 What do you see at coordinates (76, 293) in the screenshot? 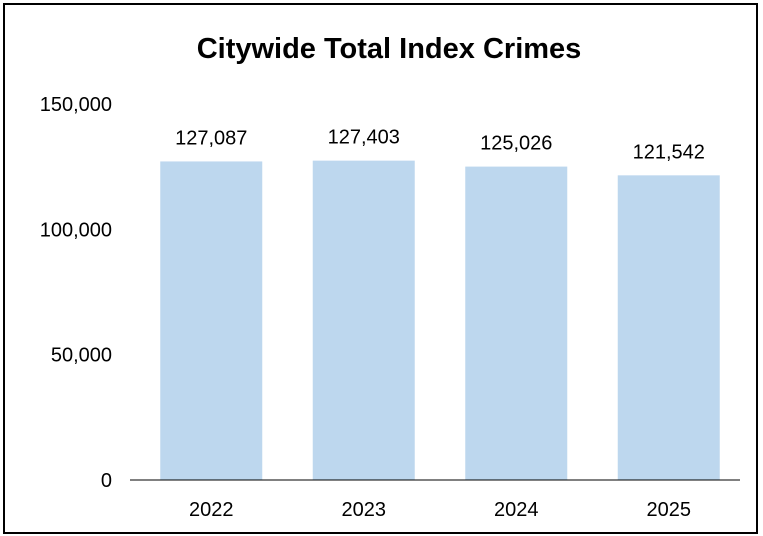
I see `y-axis-ticks: 0 50,000 100,000 150,000` at bounding box center [76, 293].